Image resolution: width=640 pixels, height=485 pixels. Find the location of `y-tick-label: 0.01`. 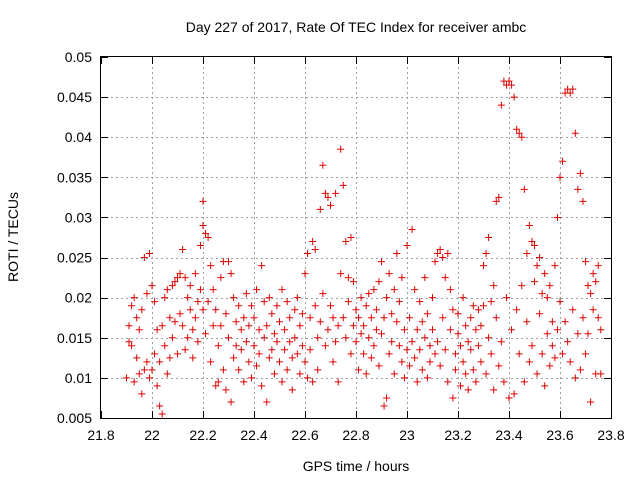

y-tick-label: 0.01 is located at coordinates (78, 378).